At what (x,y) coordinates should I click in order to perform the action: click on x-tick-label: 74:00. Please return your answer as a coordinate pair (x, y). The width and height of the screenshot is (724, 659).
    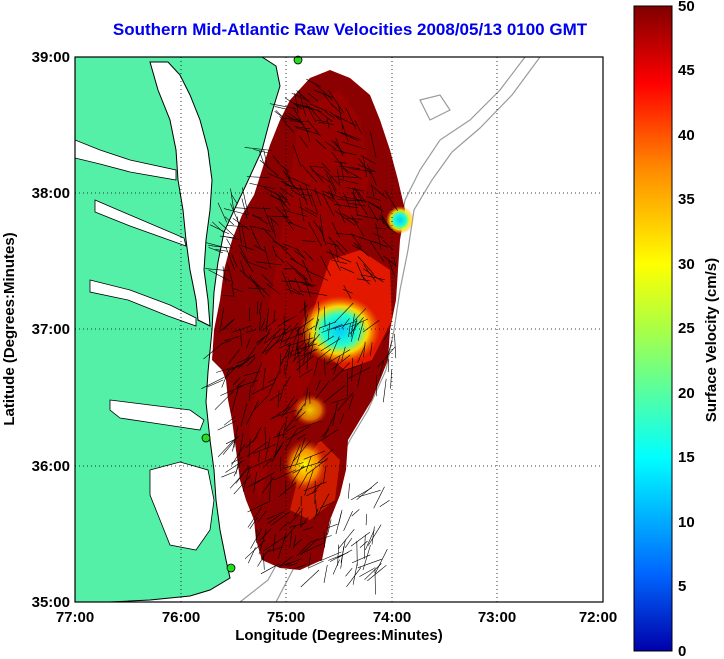
    Looking at the image, I should click on (392, 617).